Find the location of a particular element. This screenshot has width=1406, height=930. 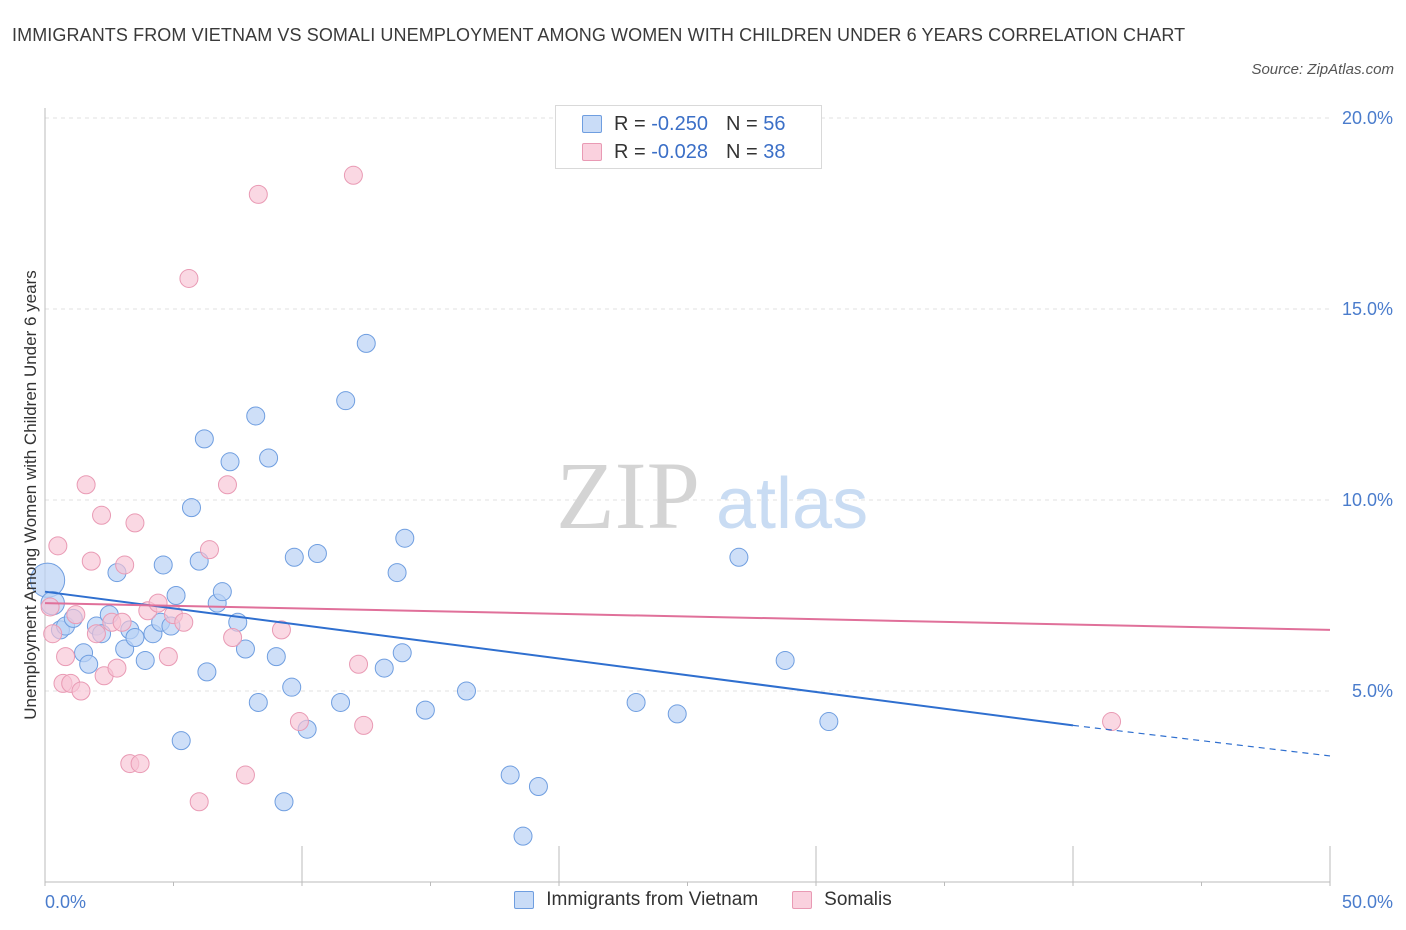

y-tick-label: 10.0% is located at coordinates (1367, 500).